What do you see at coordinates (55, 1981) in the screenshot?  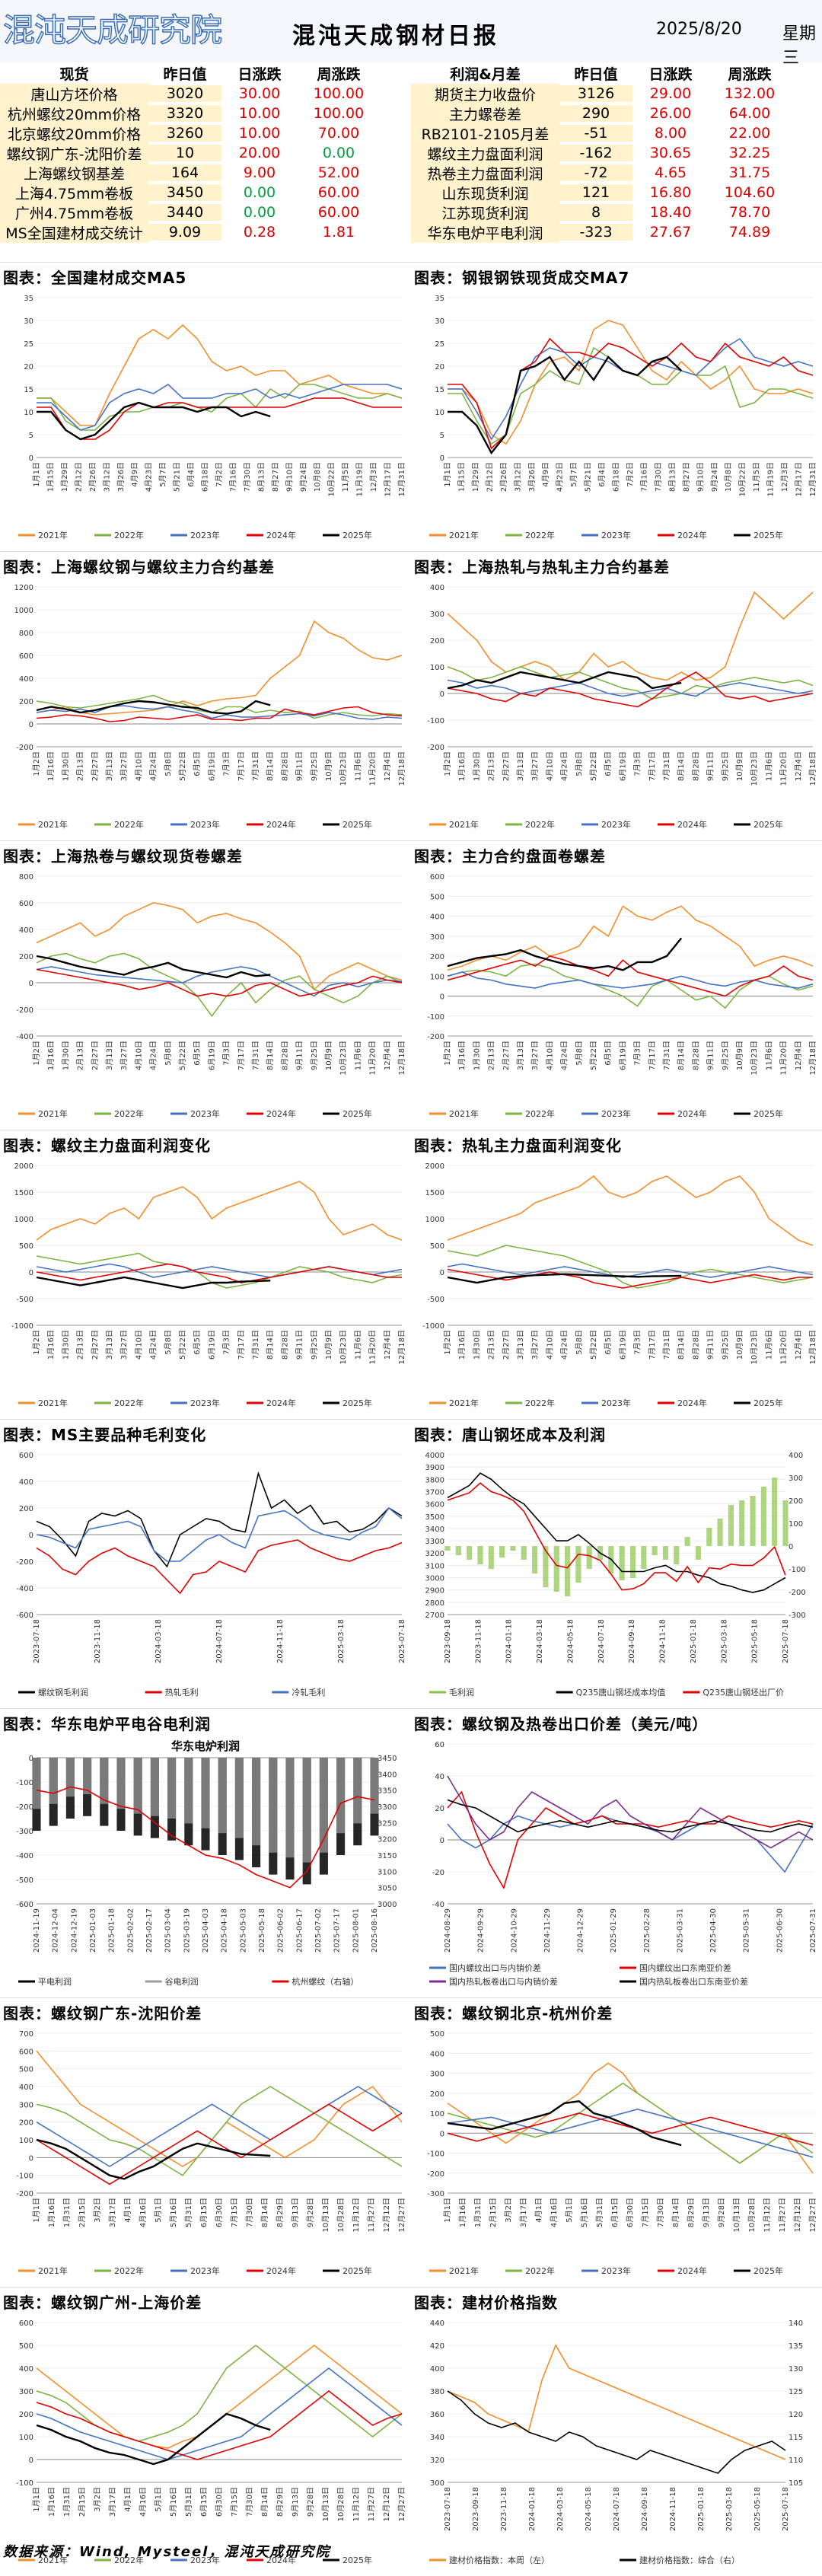 I see `legend-label: 平电利润` at bounding box center [55, 1981].